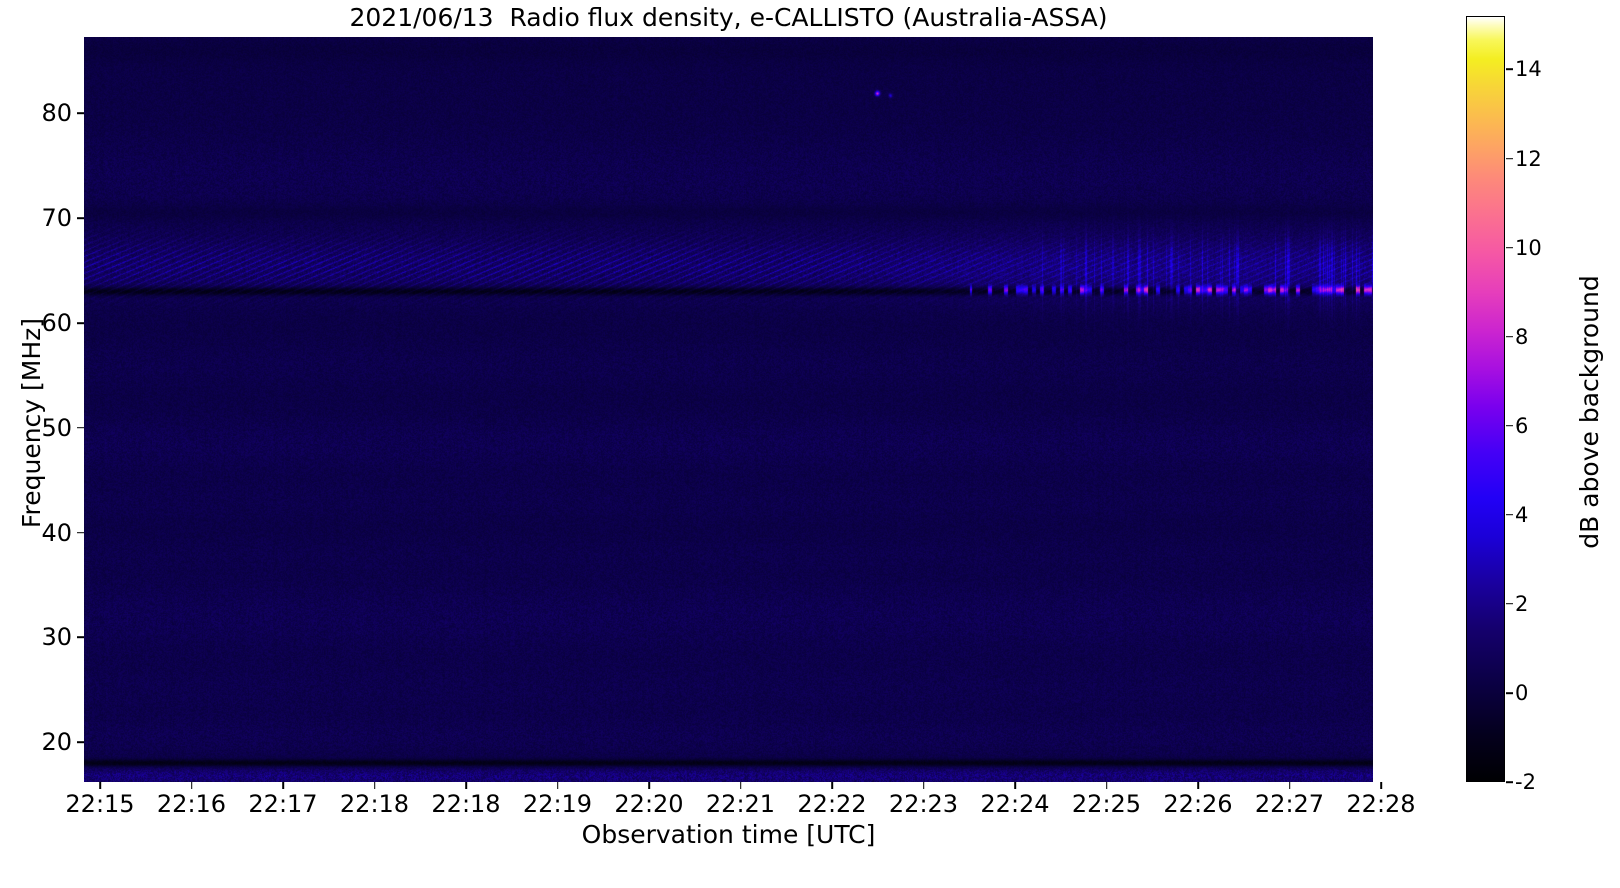 Image resolution: width=1620 pixels, height=888 pixels. Describe the element at coordinates (1589, 412) in the screenshot. I see `colorbar-label: dB above background` at that location.